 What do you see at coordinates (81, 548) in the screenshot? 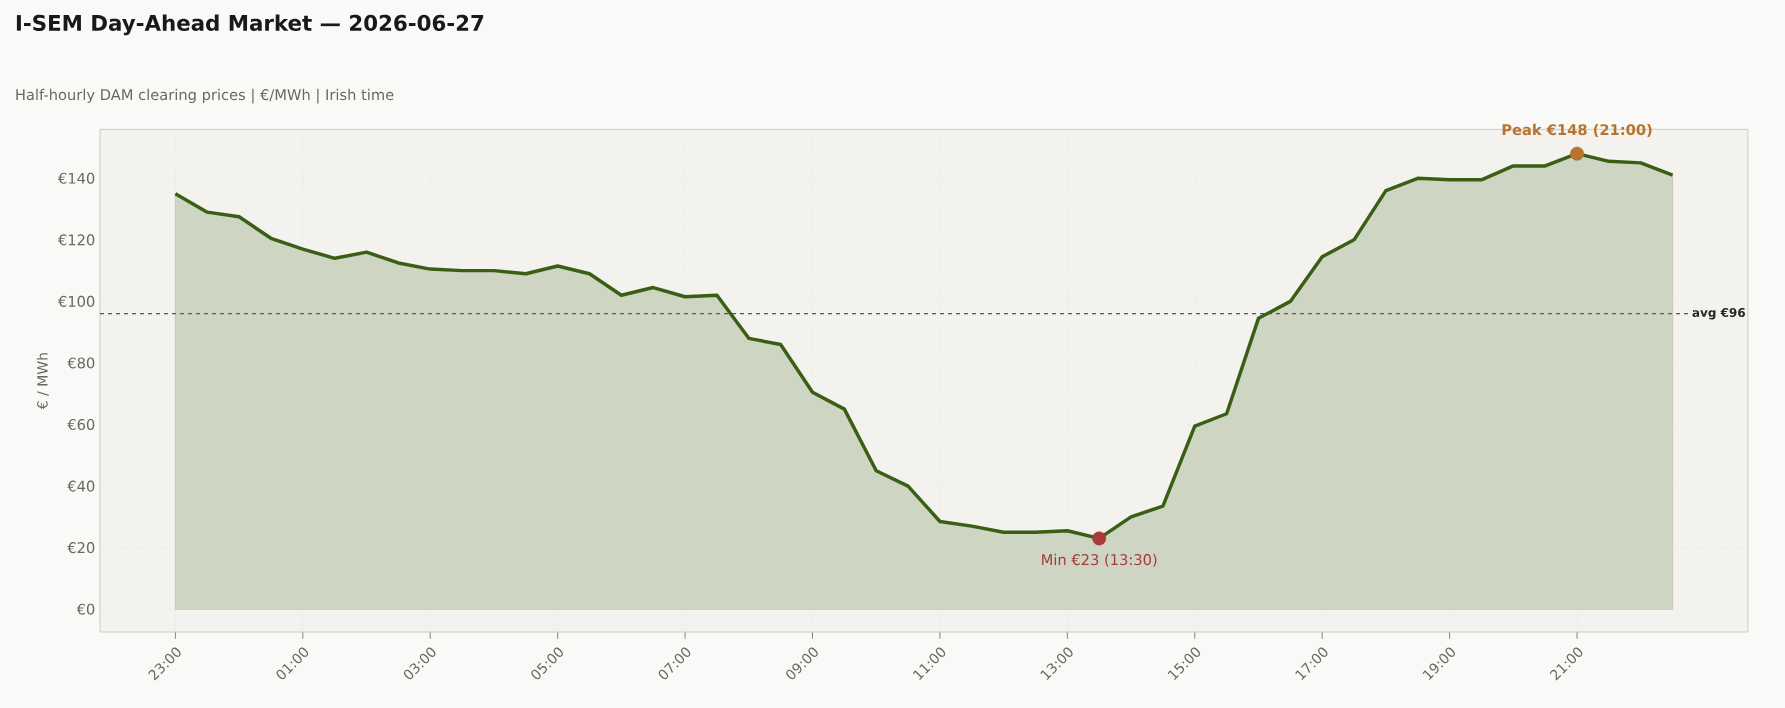
I see `y-tick-label: €20` at bounding box center [81, 548].